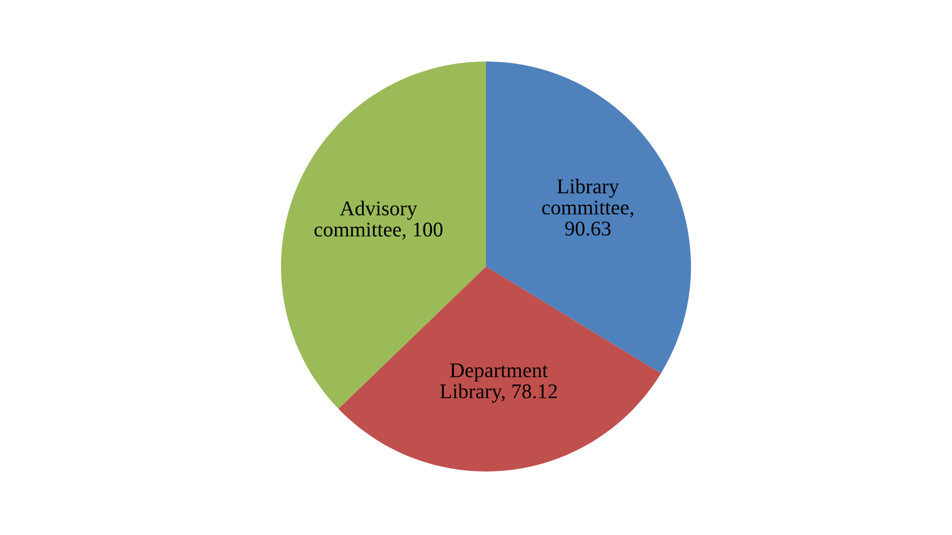 The width and height of the screenshot is (952, 535). What do you see at coordinates (498, 383) in the screenshot?
I see `slice-label: Department Library, 78.12` at bounding box center [498, 383].